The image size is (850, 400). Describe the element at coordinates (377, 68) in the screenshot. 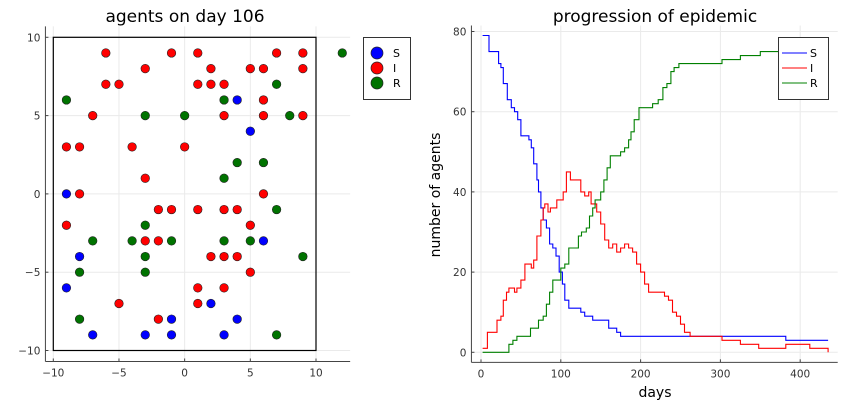

I see `legend-marker-i` at that location.